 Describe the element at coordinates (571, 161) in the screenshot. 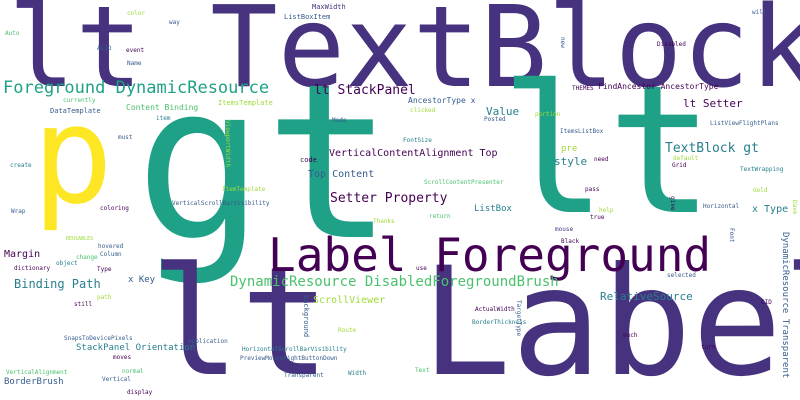

I see `word: style` at that location.